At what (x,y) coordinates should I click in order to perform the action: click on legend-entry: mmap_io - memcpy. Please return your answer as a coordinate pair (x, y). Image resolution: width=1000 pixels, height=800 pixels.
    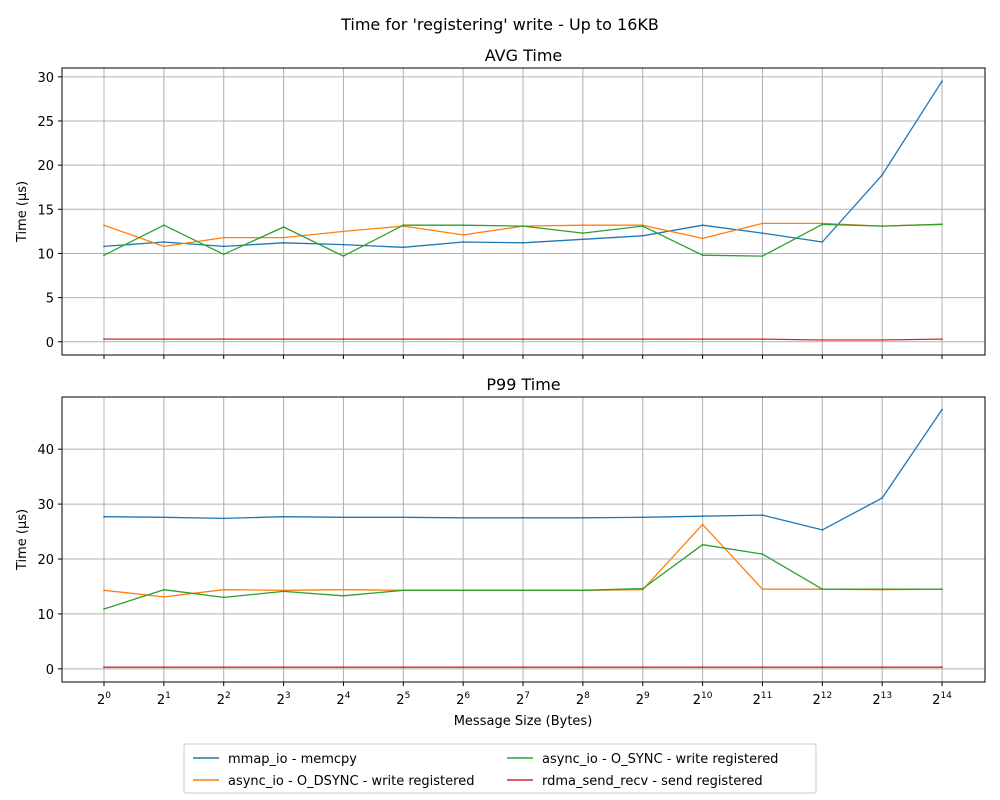
    Looking at the image, I should click on (275, 759).